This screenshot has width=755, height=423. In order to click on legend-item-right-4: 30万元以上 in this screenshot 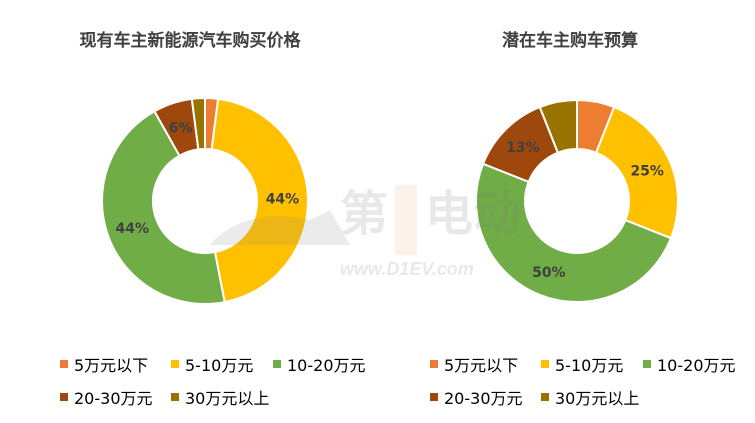, I will do `click(590, 397)`.